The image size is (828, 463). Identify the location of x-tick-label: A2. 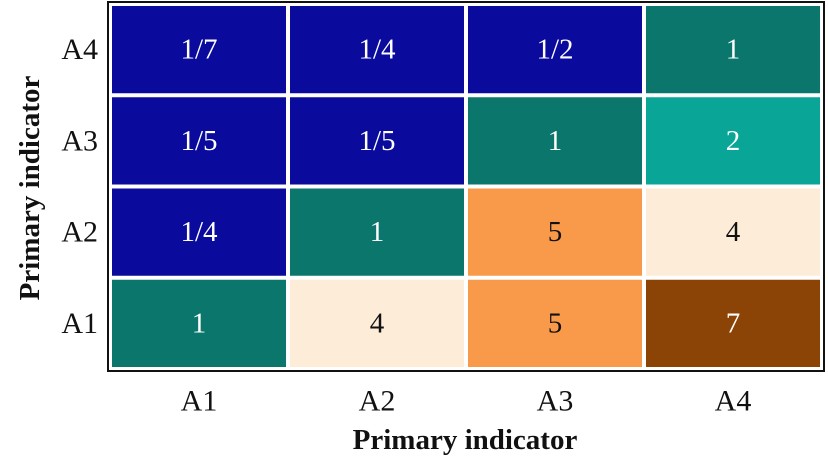
(377, 401).